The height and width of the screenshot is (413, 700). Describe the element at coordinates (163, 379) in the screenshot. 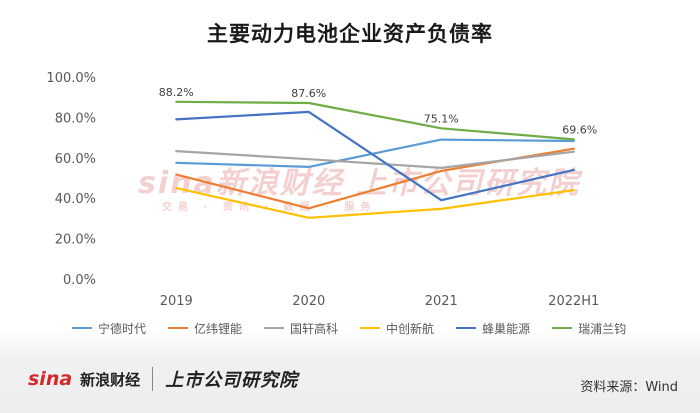

I see `footer-logo: sina 新浪财经 上市公司研究院` at that location.